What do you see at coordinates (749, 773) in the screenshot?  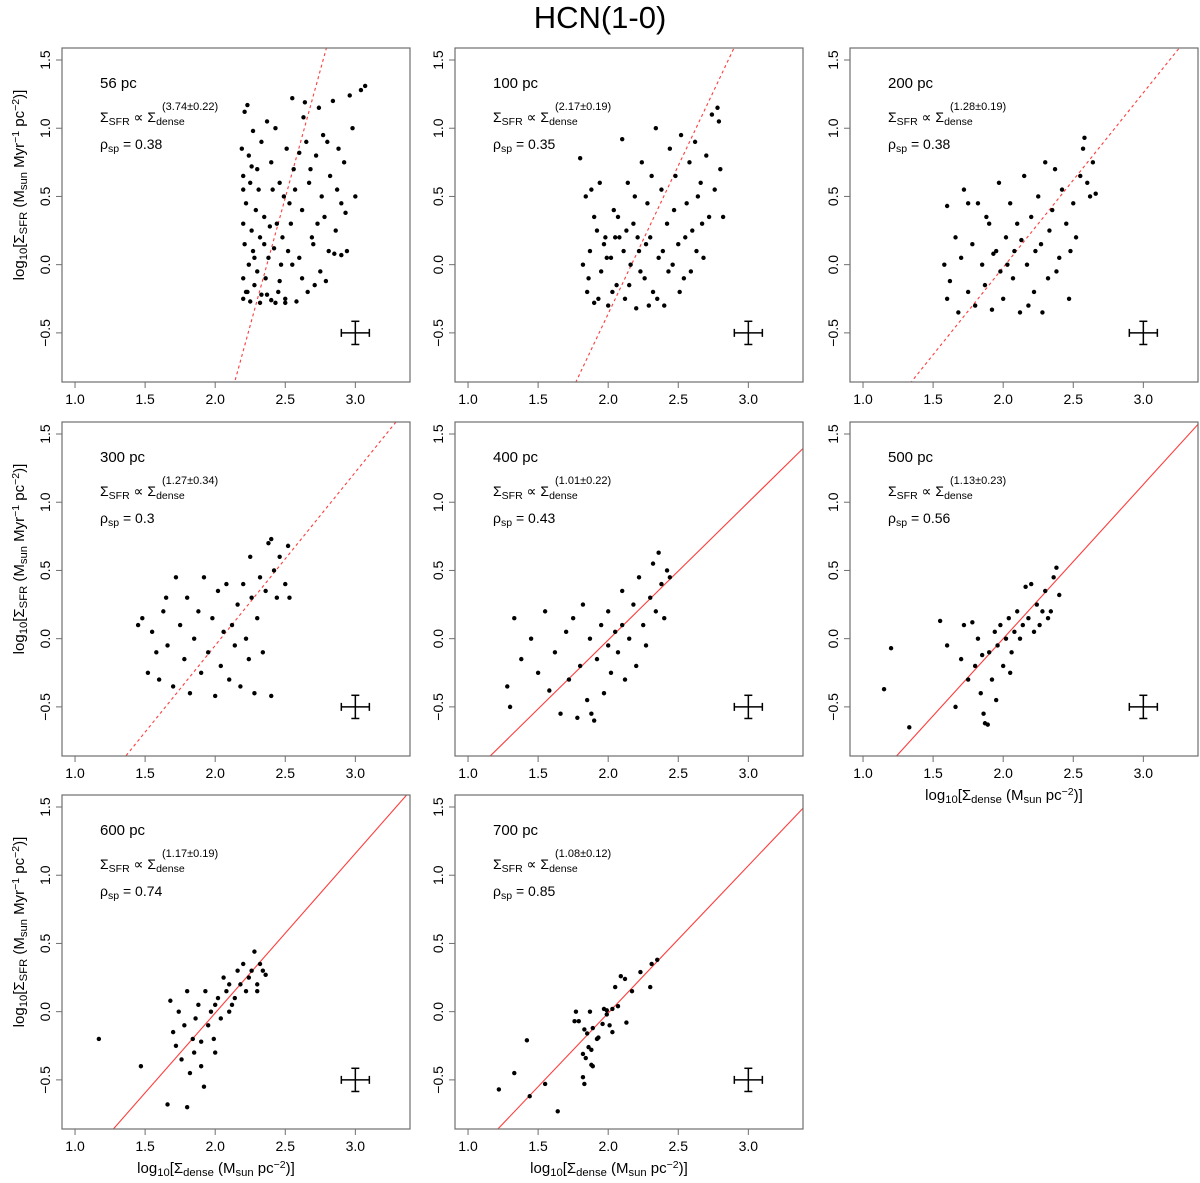 I see `x-tick-label: 3.0` at bounding box center [749, 773].